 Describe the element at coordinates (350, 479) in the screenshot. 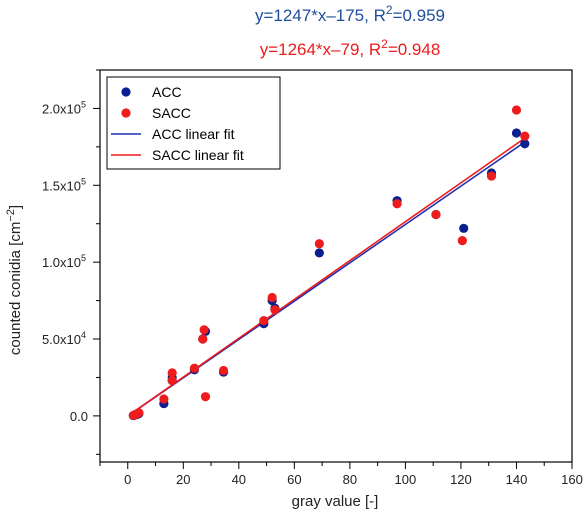

I see `x-tick-label: 80` at that location.